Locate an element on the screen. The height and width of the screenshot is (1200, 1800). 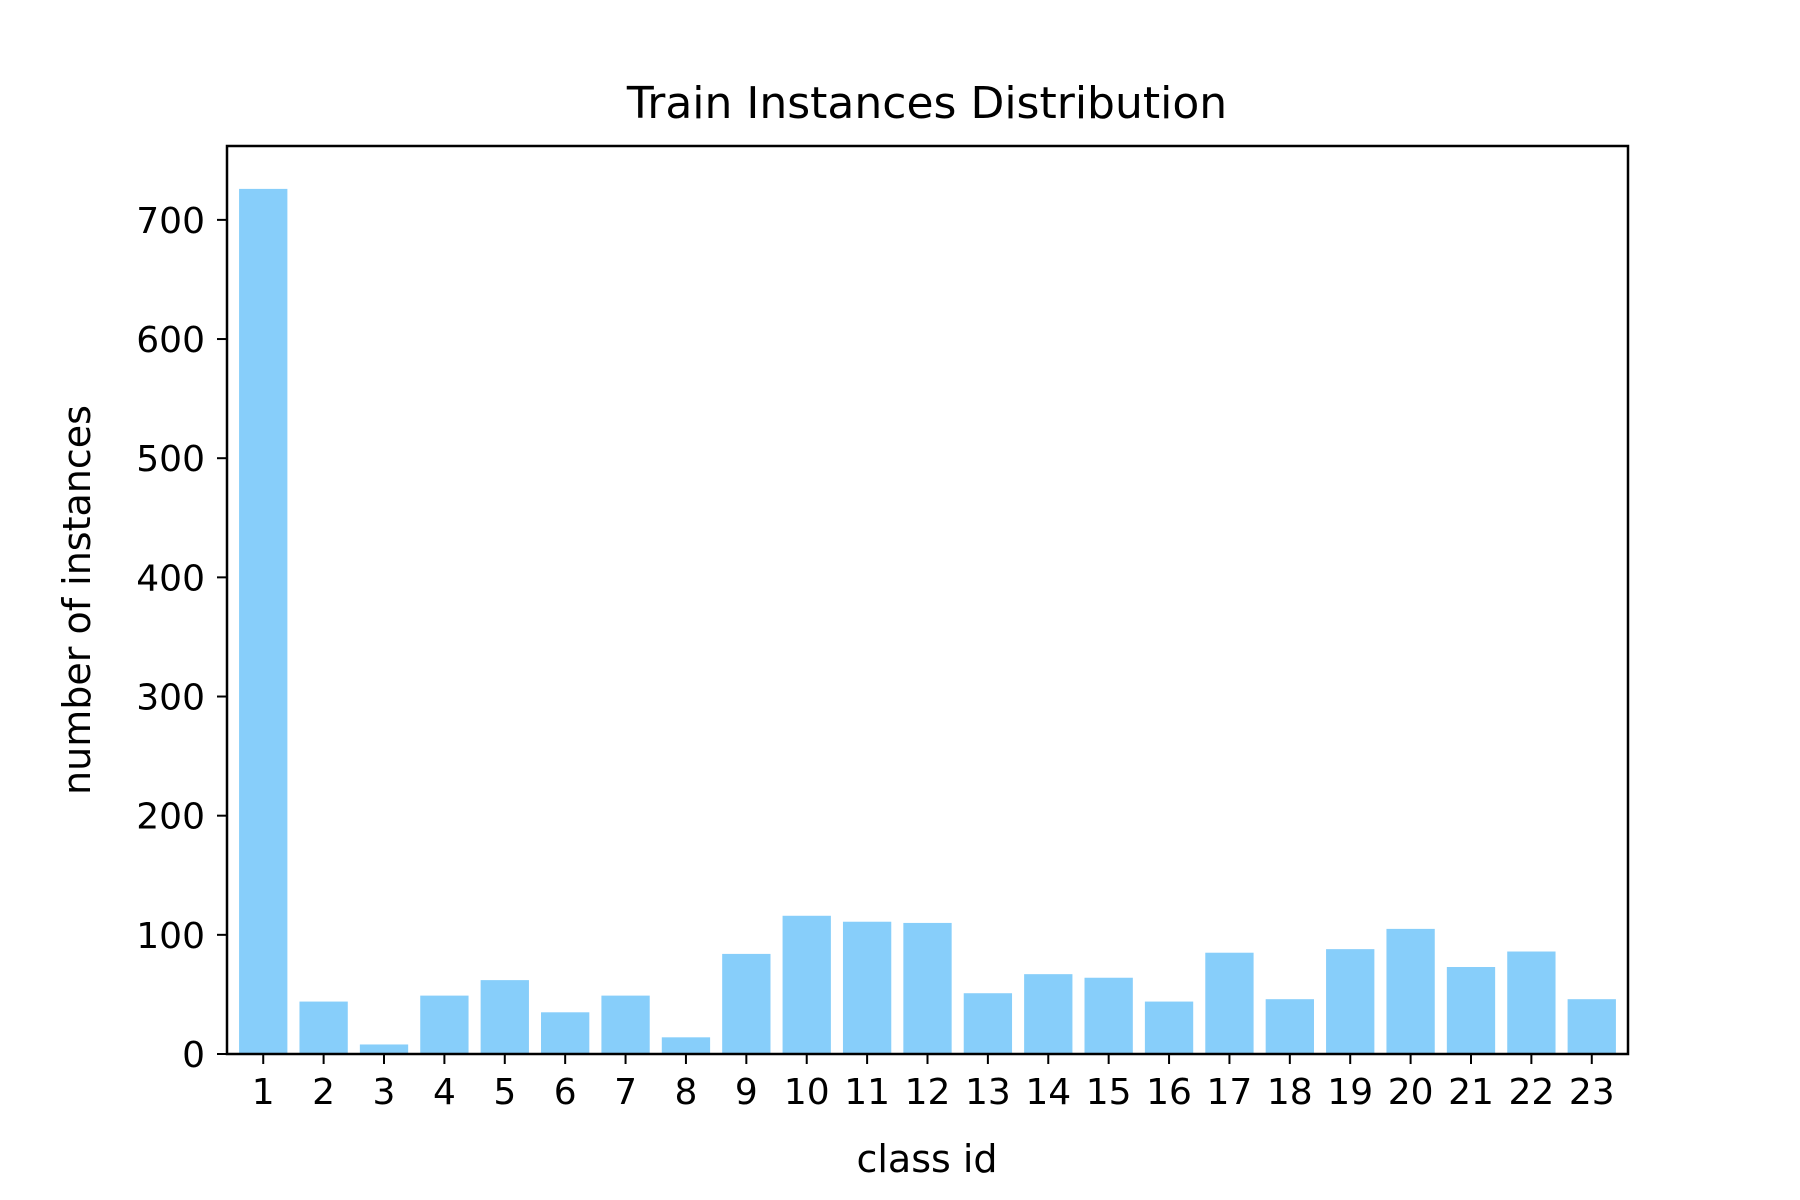
x-tick-label-1: 1 is located at coordinates (263, 1092).